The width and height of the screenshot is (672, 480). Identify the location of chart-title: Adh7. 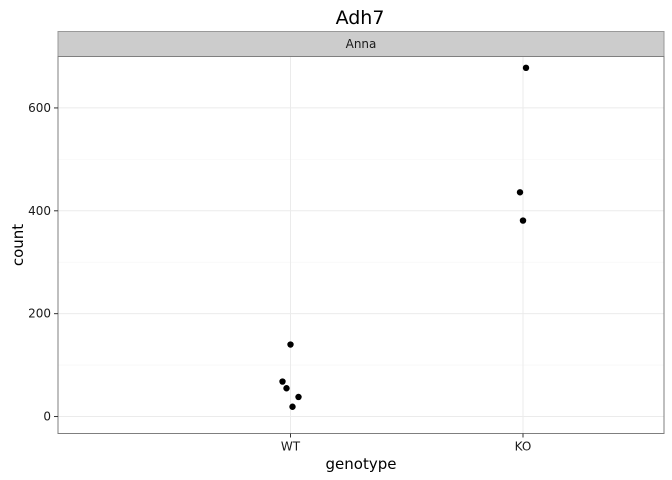
(360, 18).